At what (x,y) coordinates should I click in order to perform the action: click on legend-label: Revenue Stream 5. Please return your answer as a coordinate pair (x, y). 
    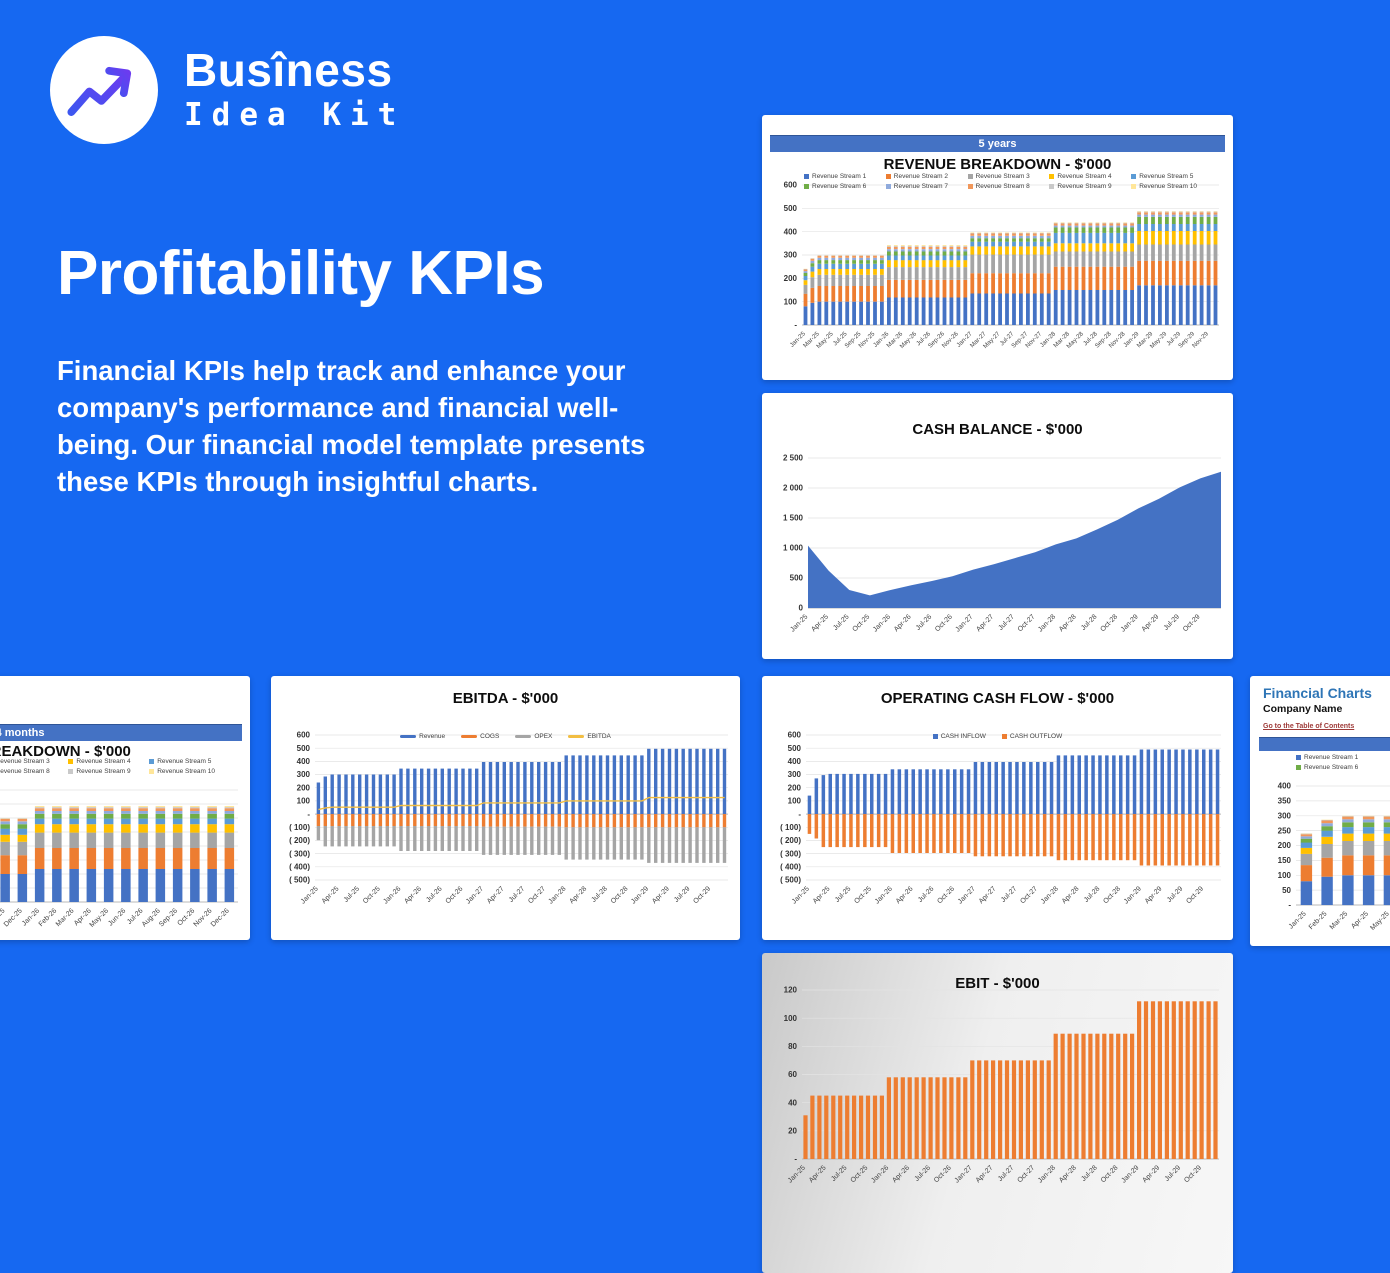
    Looking at the image, I should click on (184, 761).